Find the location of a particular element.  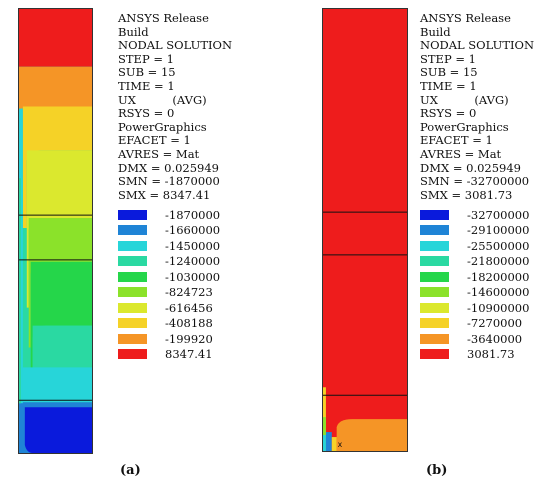

caption-b: (b) is located at coordinates (437, 470).